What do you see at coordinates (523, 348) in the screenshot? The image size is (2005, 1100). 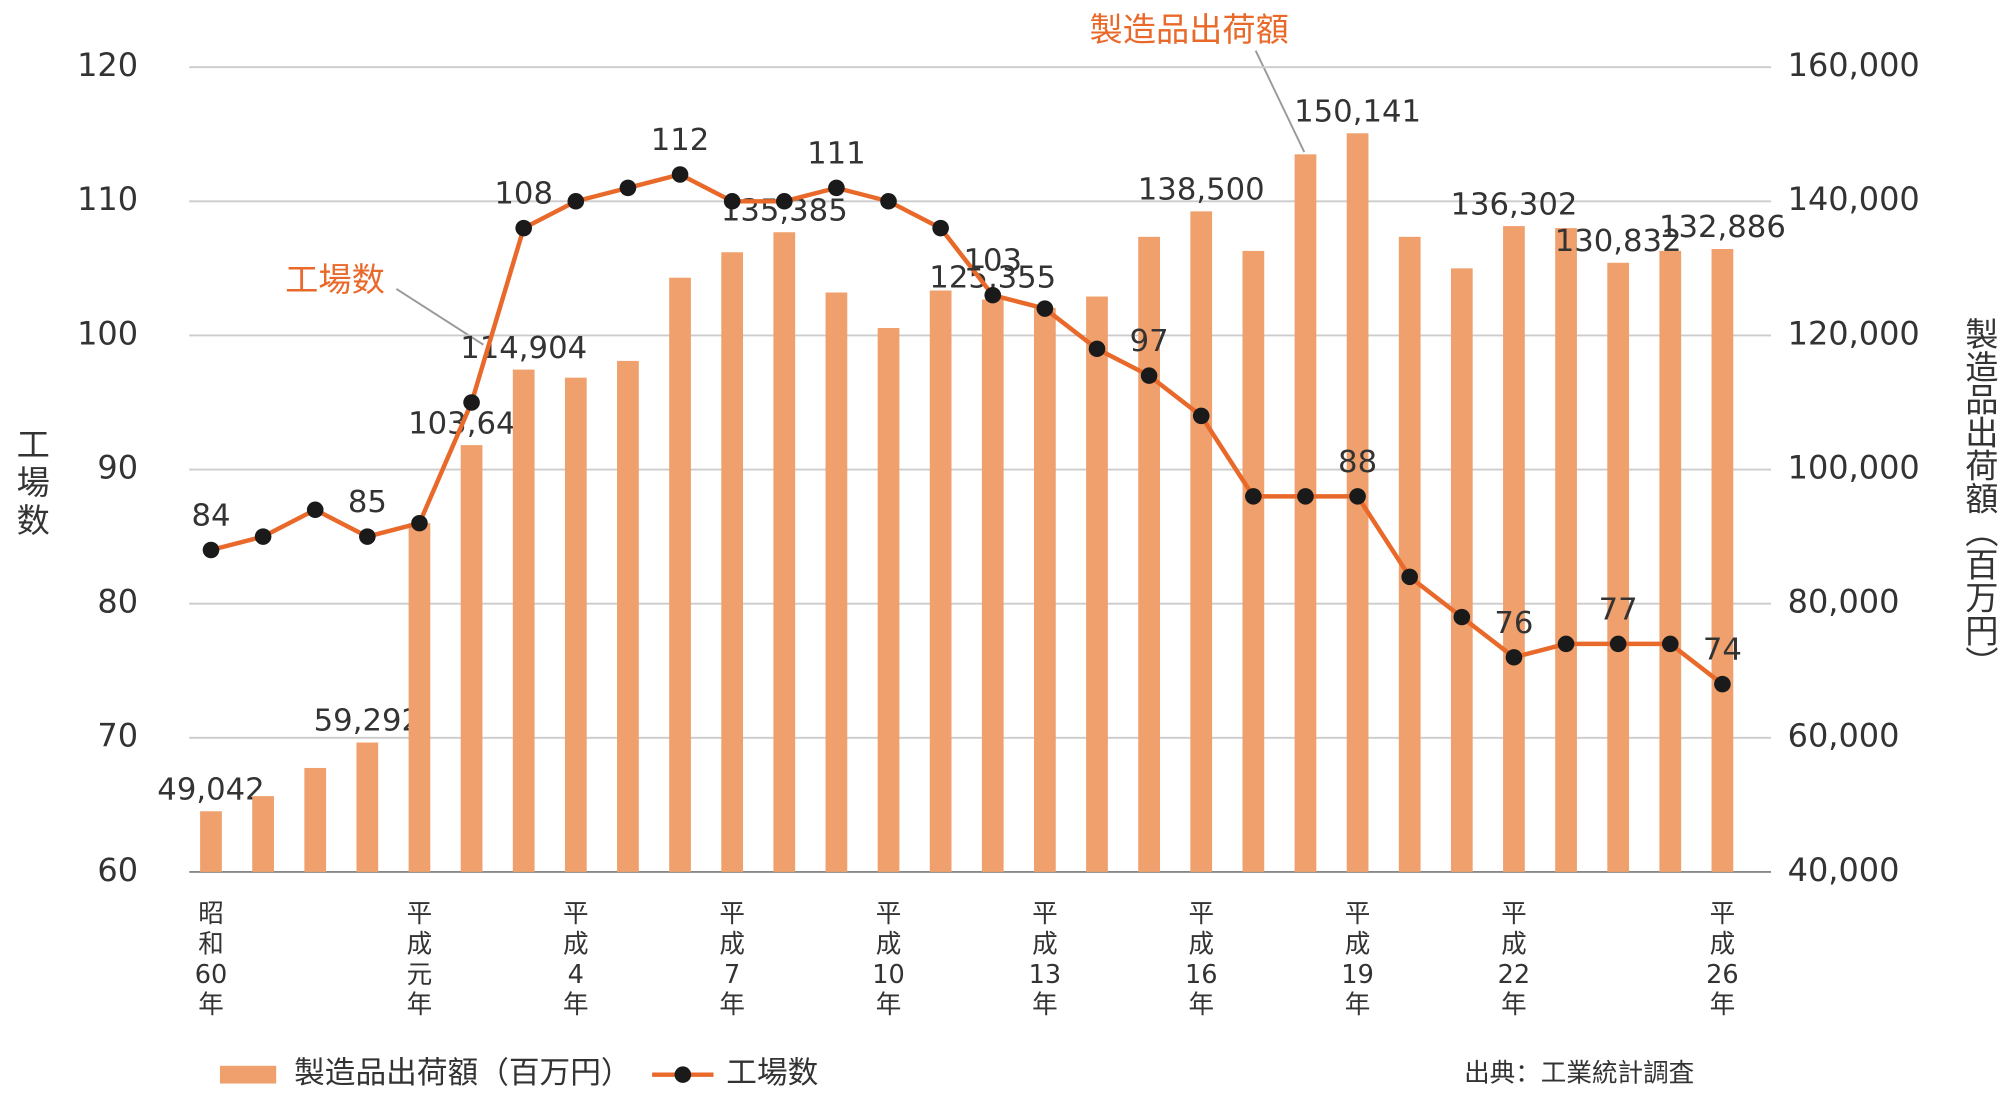 I see `bar-value-label: 114,904` at bounding box center [523, 348].